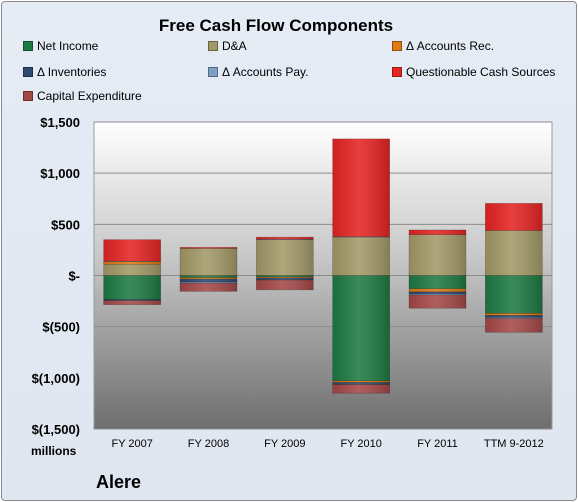  Describe the element at coordinates (89, 96) in the screenshot. I see `legend-label: Capital Expenditure` at that location.